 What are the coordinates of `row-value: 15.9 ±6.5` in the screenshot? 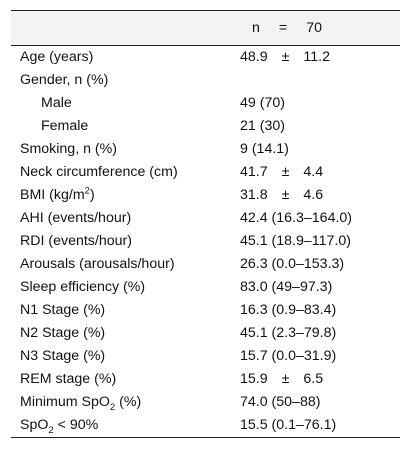 It's located at (281, 379).